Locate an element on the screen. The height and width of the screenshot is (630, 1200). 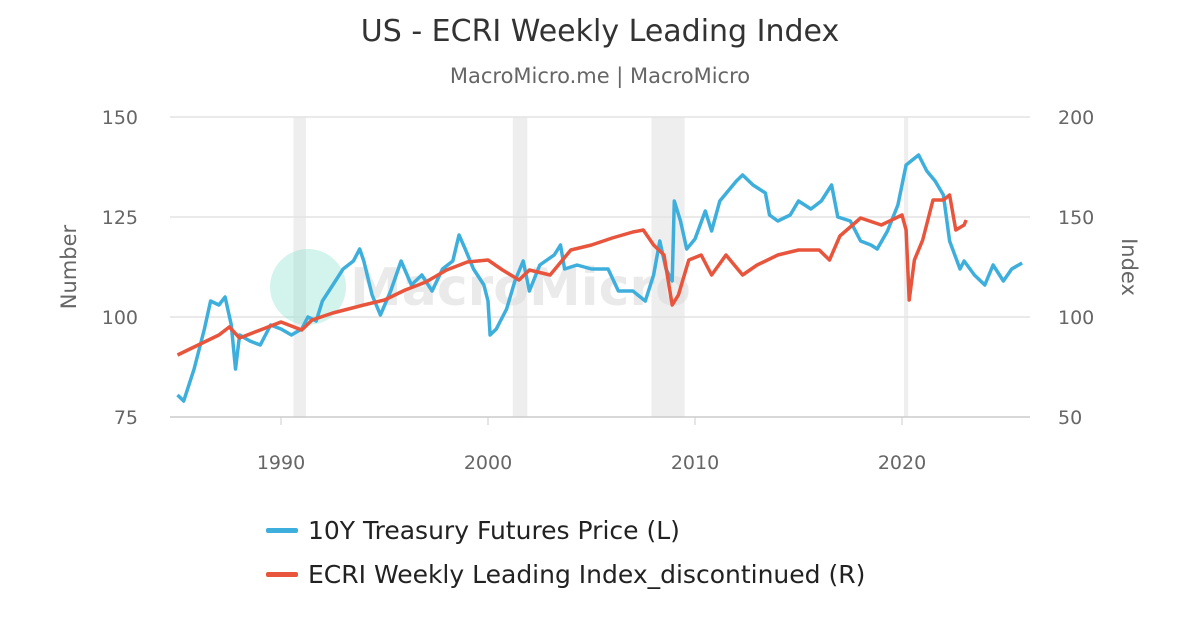
y-left-tick-label: 100 is located at coordinates (120, 318).